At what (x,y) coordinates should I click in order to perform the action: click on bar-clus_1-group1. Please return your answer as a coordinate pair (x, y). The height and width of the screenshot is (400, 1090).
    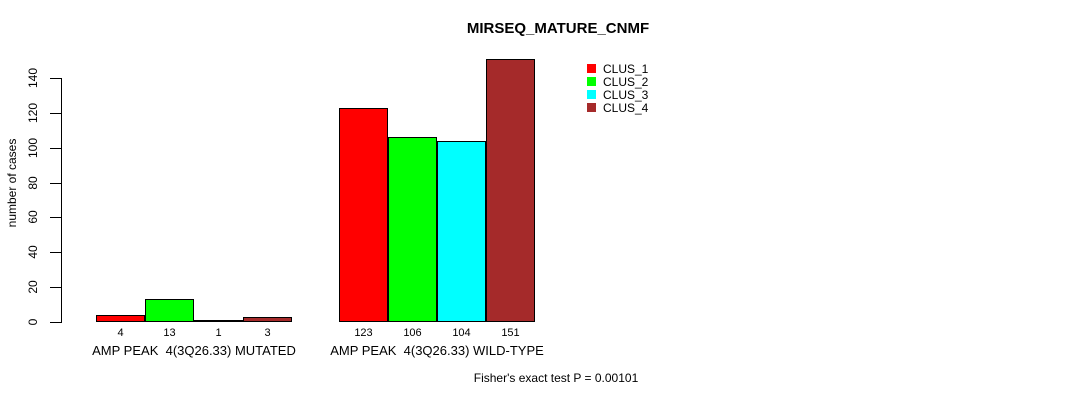
    Looking at the image, I should click on (120, 318).